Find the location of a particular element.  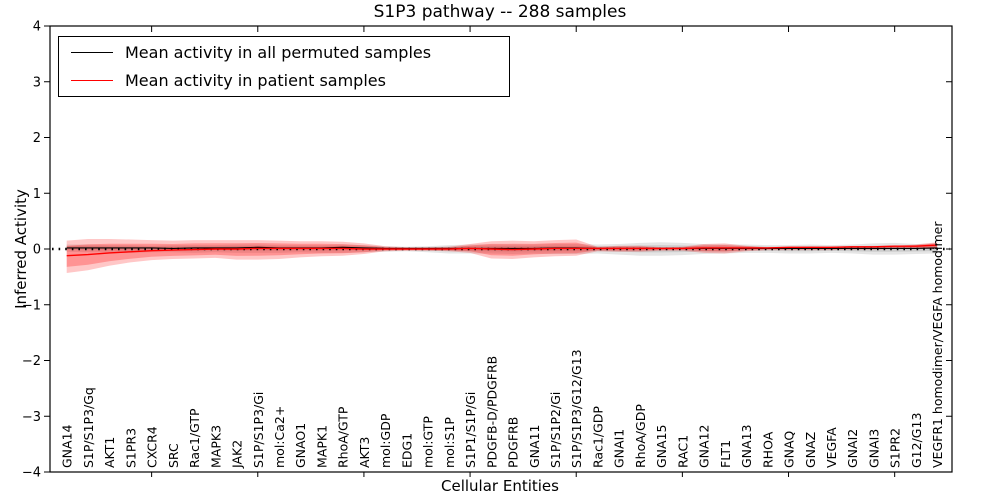

ytick-label: −1 is located at coordinates (31, 305).